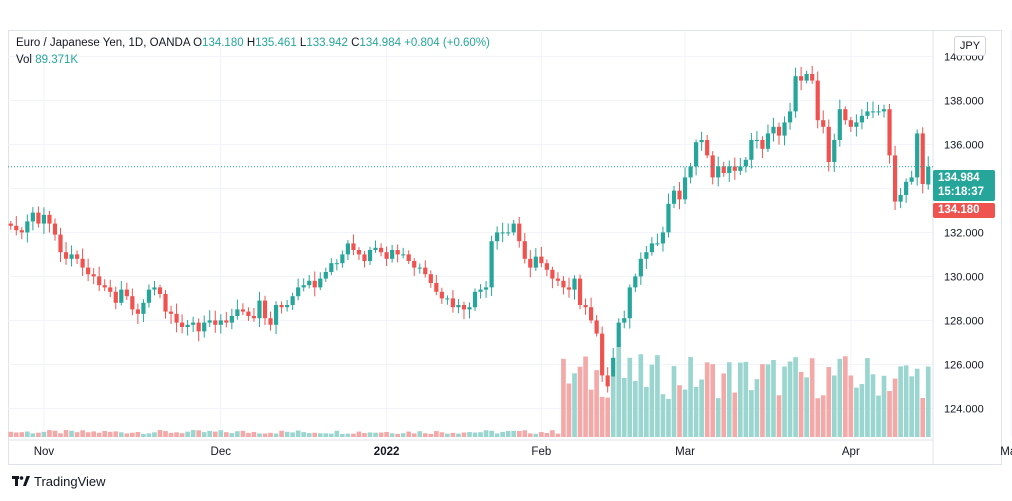  I want to click on low-value: 133.942, so click(327, 43).